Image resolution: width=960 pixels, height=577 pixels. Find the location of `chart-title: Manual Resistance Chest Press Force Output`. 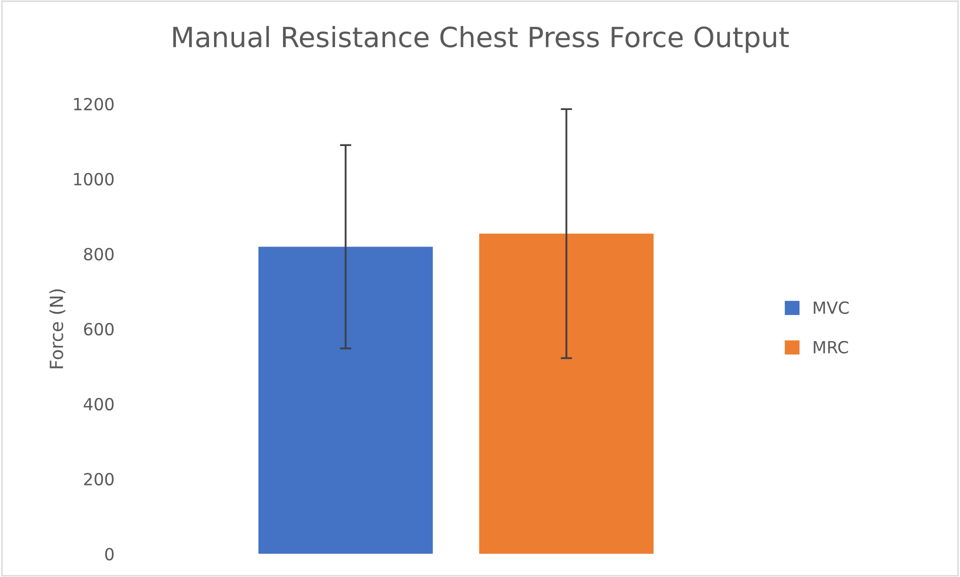

chart-title: Manual Resistance Chest Press Force Output is located at coordinates (481, 39).